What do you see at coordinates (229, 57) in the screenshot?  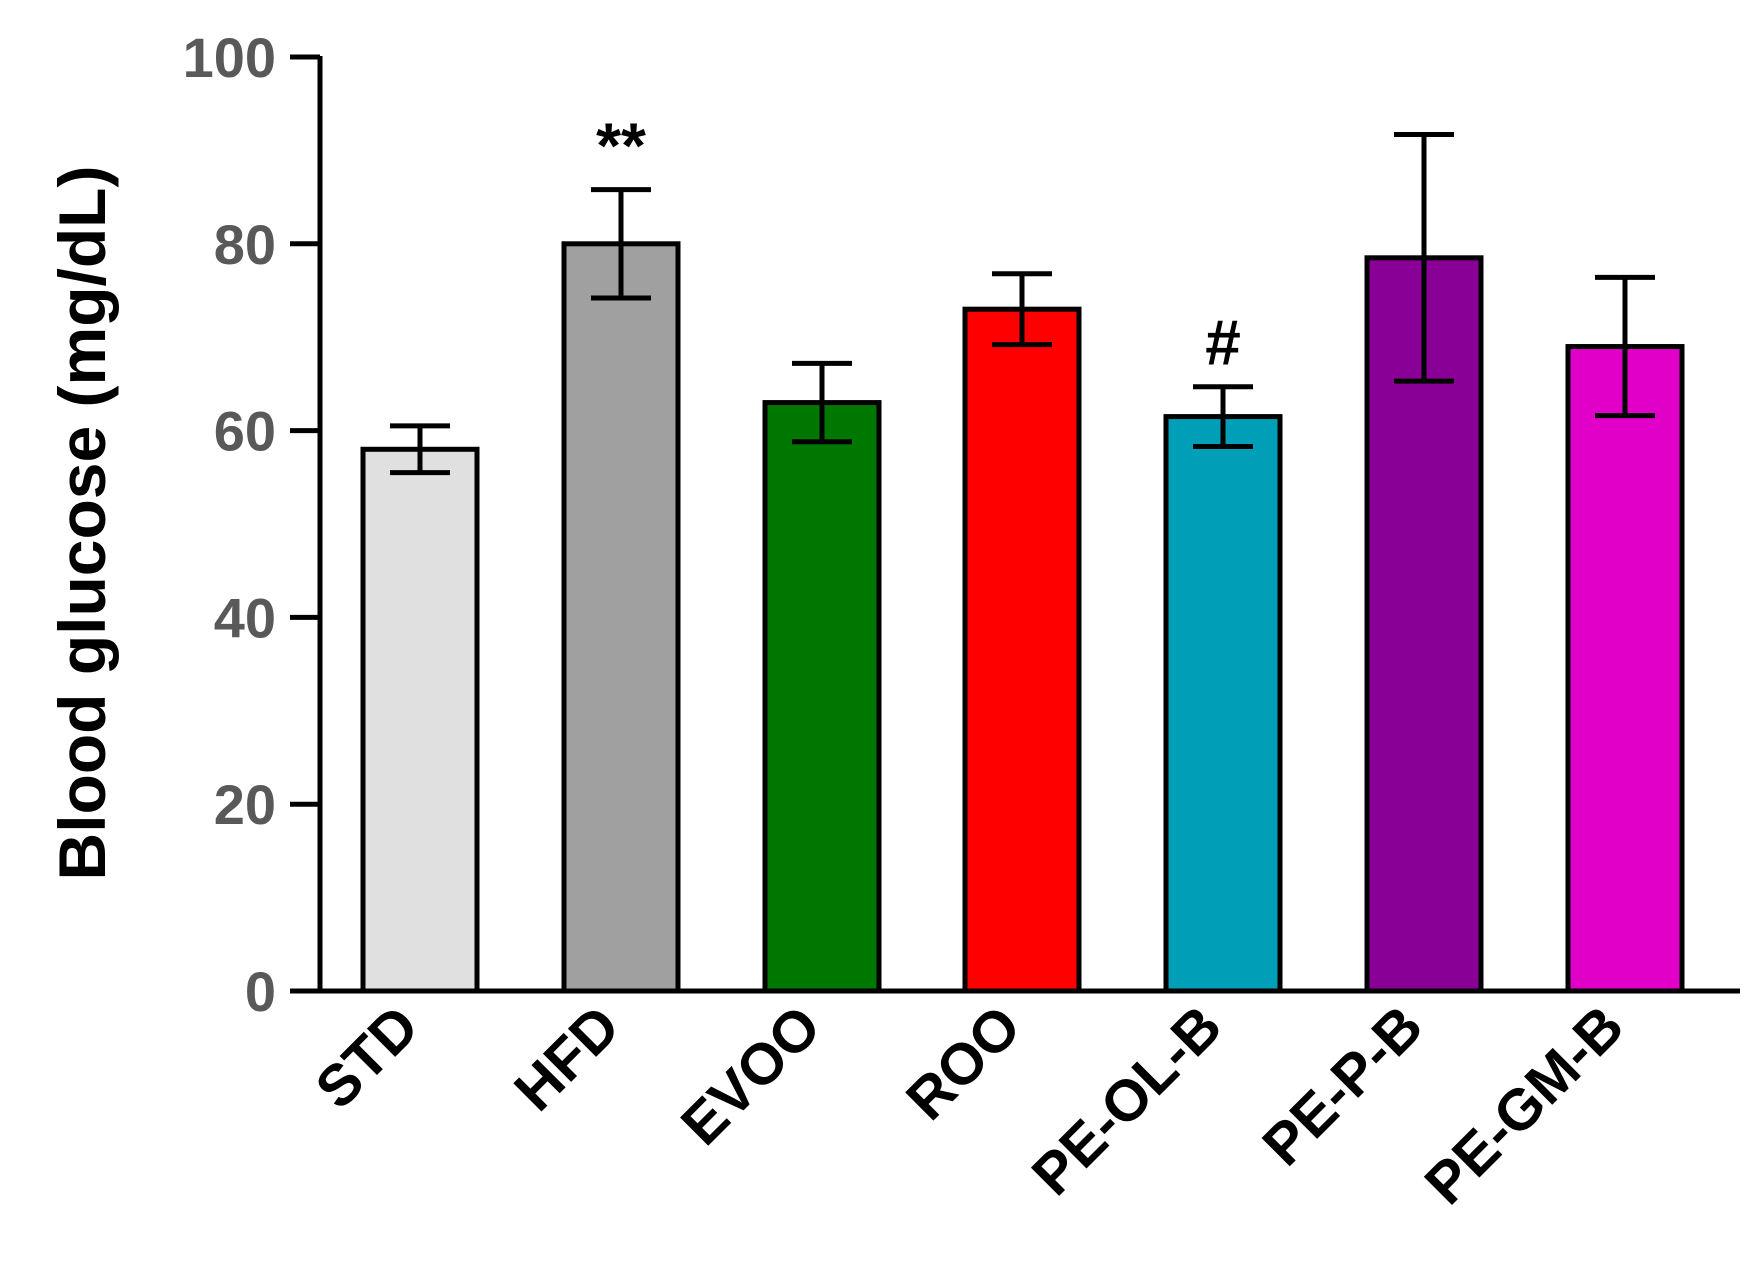 I see `y-tick-label: 100` at bounding box center [229, 57].